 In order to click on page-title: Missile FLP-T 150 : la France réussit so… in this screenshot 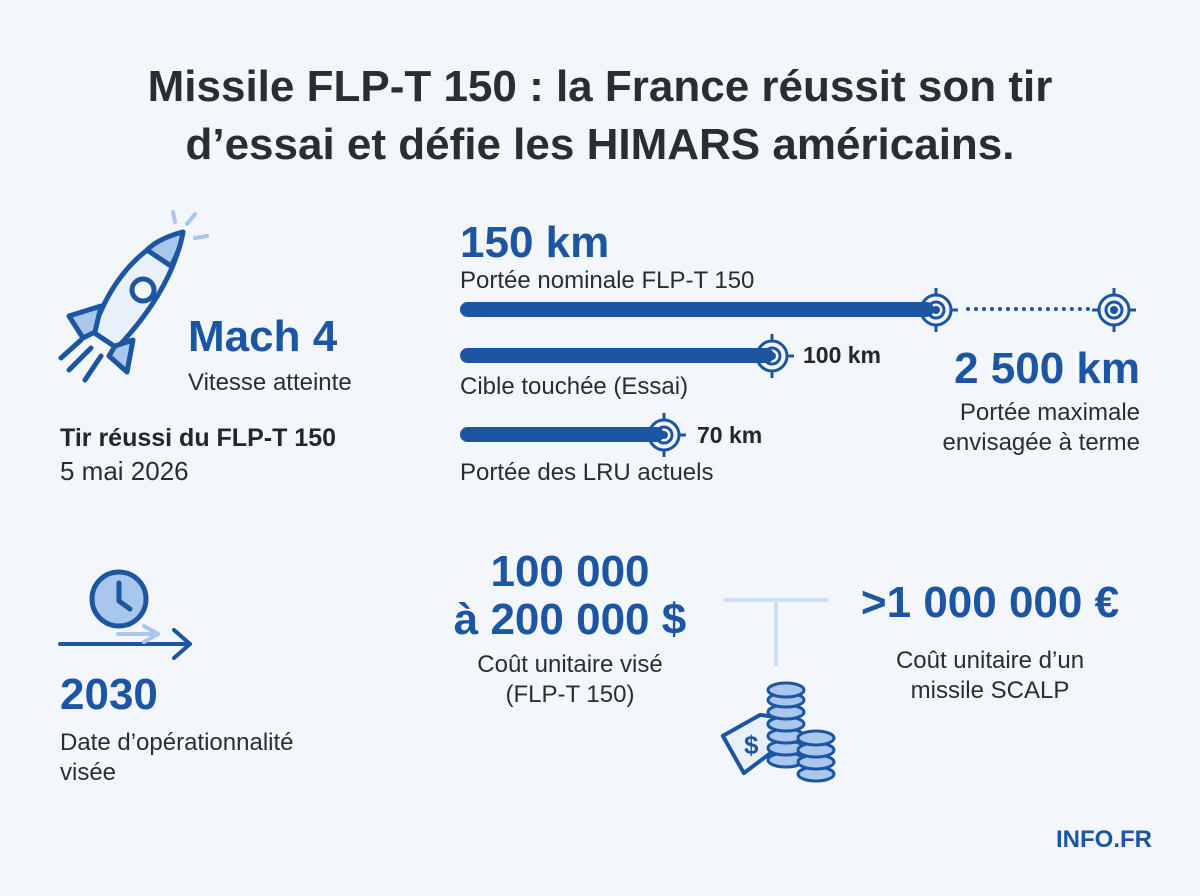, I will do `click(600, 116)`.